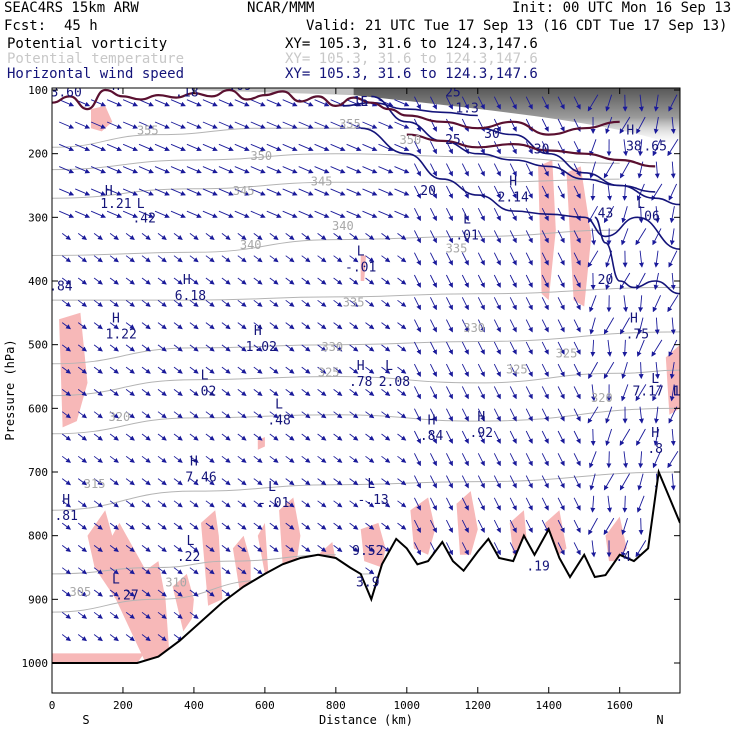  Describe the element at coordinates (261, 347) in the screenshot. I see `pv-extremum-label: 1.02` at that location.